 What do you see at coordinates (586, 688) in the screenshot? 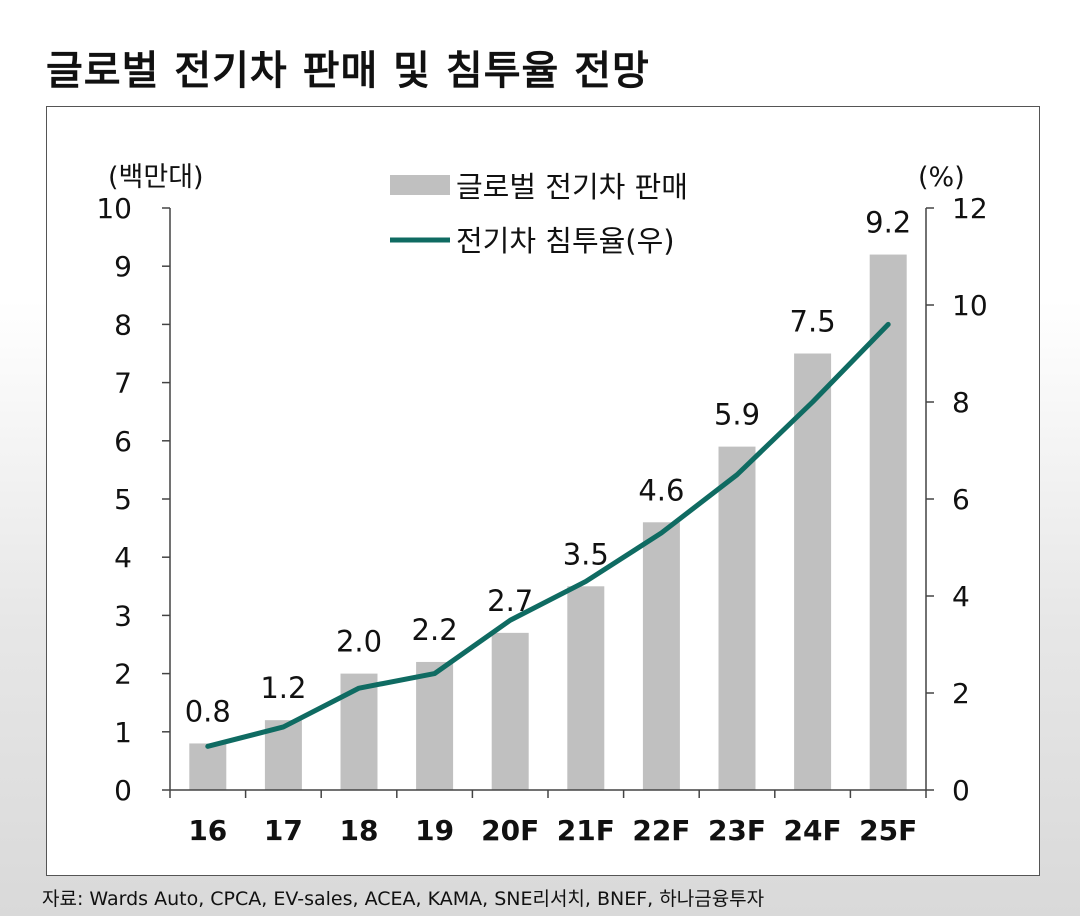
I see `bar-21F` at bounding box center [586, 688].